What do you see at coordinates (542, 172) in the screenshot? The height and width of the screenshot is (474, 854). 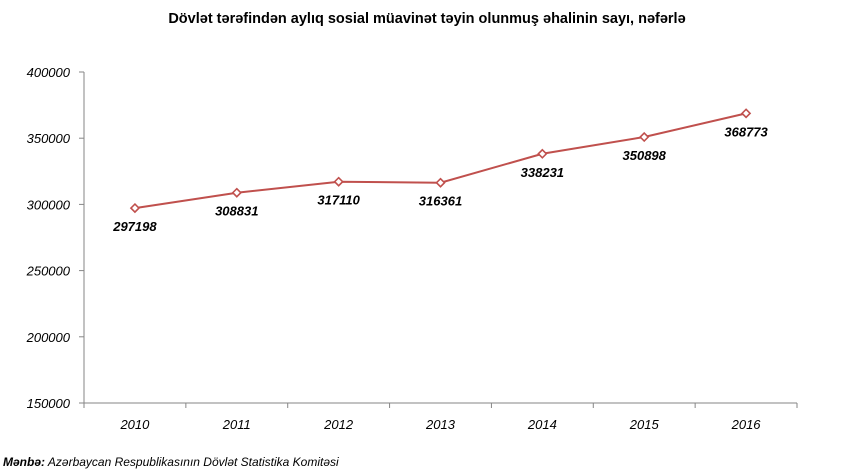 I see `data-label: 338231` at bounding box center [542, 172].